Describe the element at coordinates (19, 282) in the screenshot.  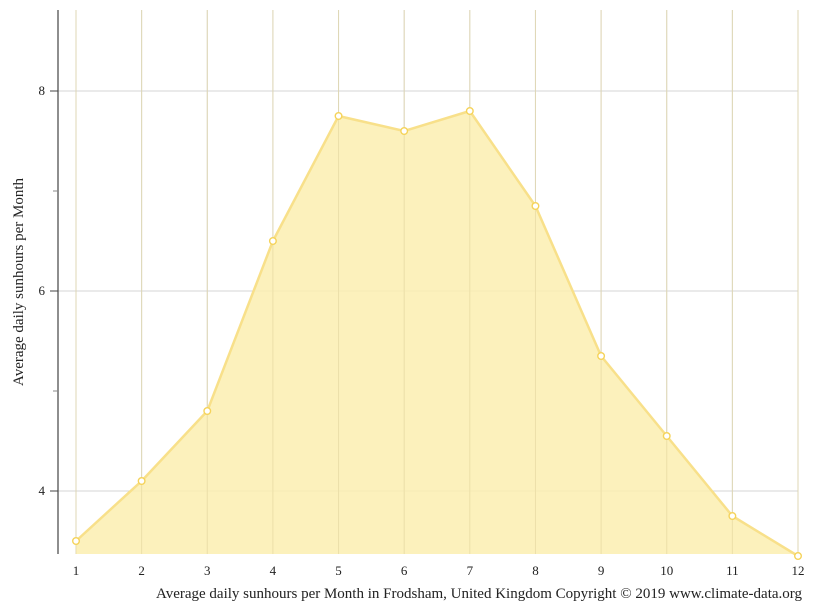
I see `y-axis-title: Average daily sunhours per Month` at that location.